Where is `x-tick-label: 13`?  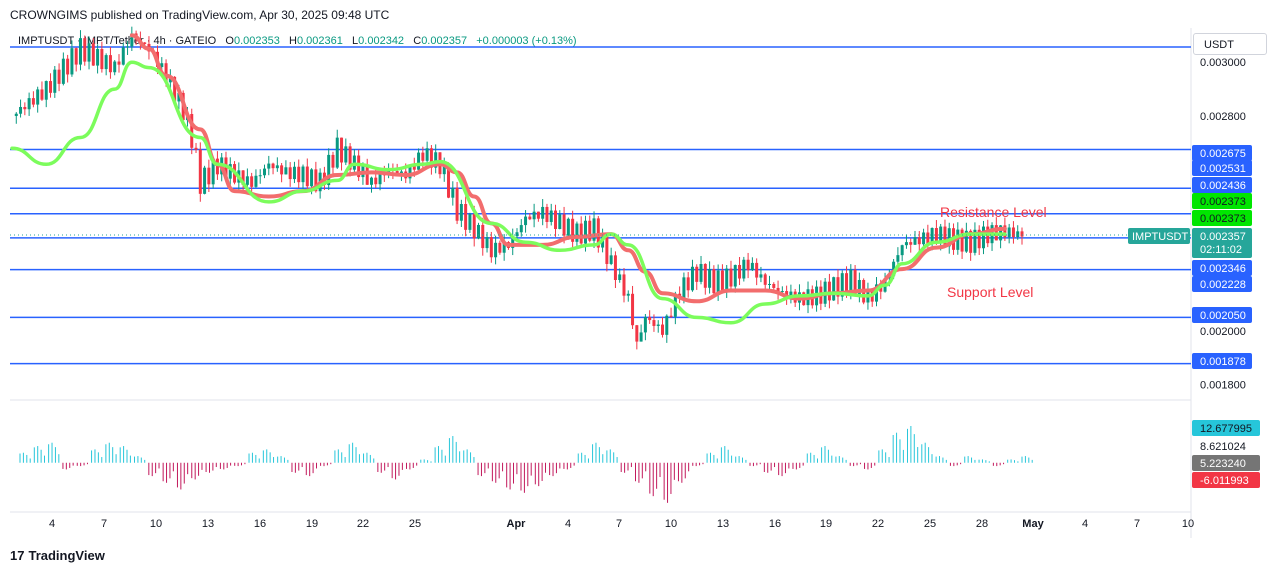
x-tick-label: 13 is located at coordinates (208, 524).